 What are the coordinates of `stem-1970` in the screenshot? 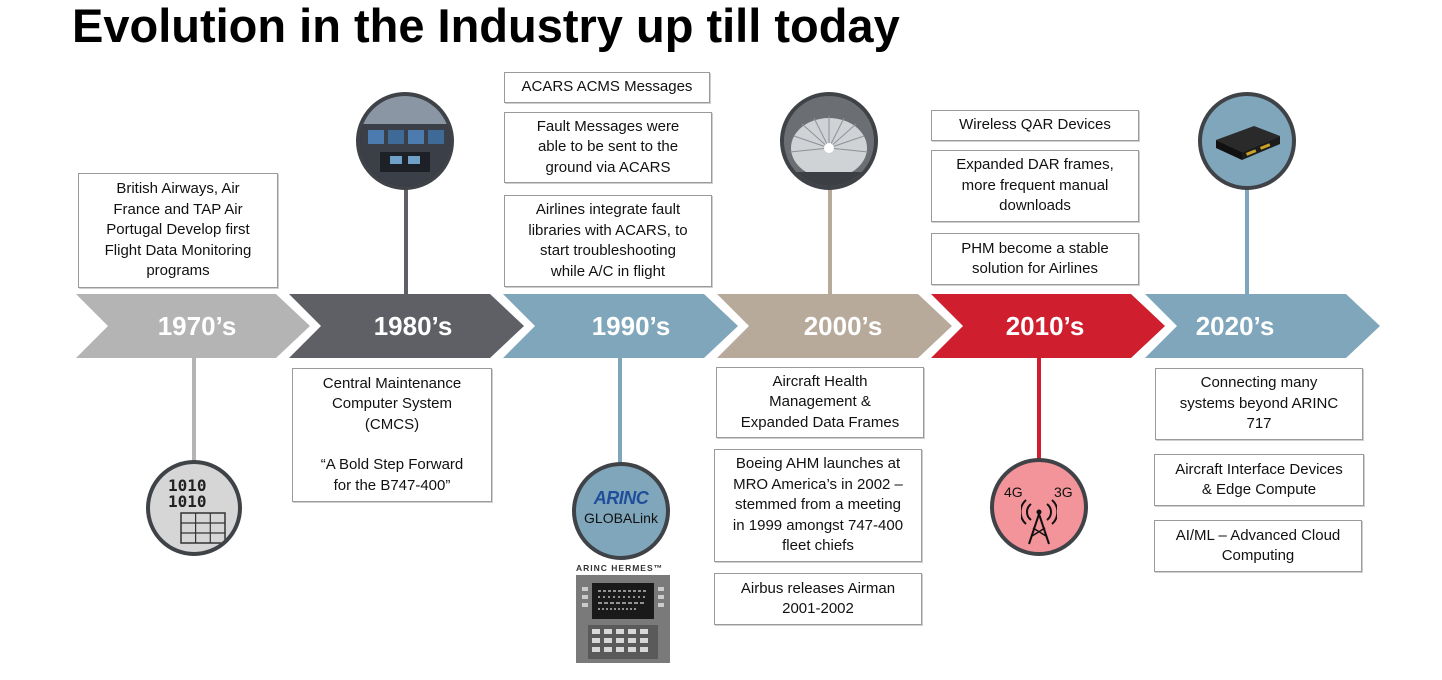 It's located at (194, 410).